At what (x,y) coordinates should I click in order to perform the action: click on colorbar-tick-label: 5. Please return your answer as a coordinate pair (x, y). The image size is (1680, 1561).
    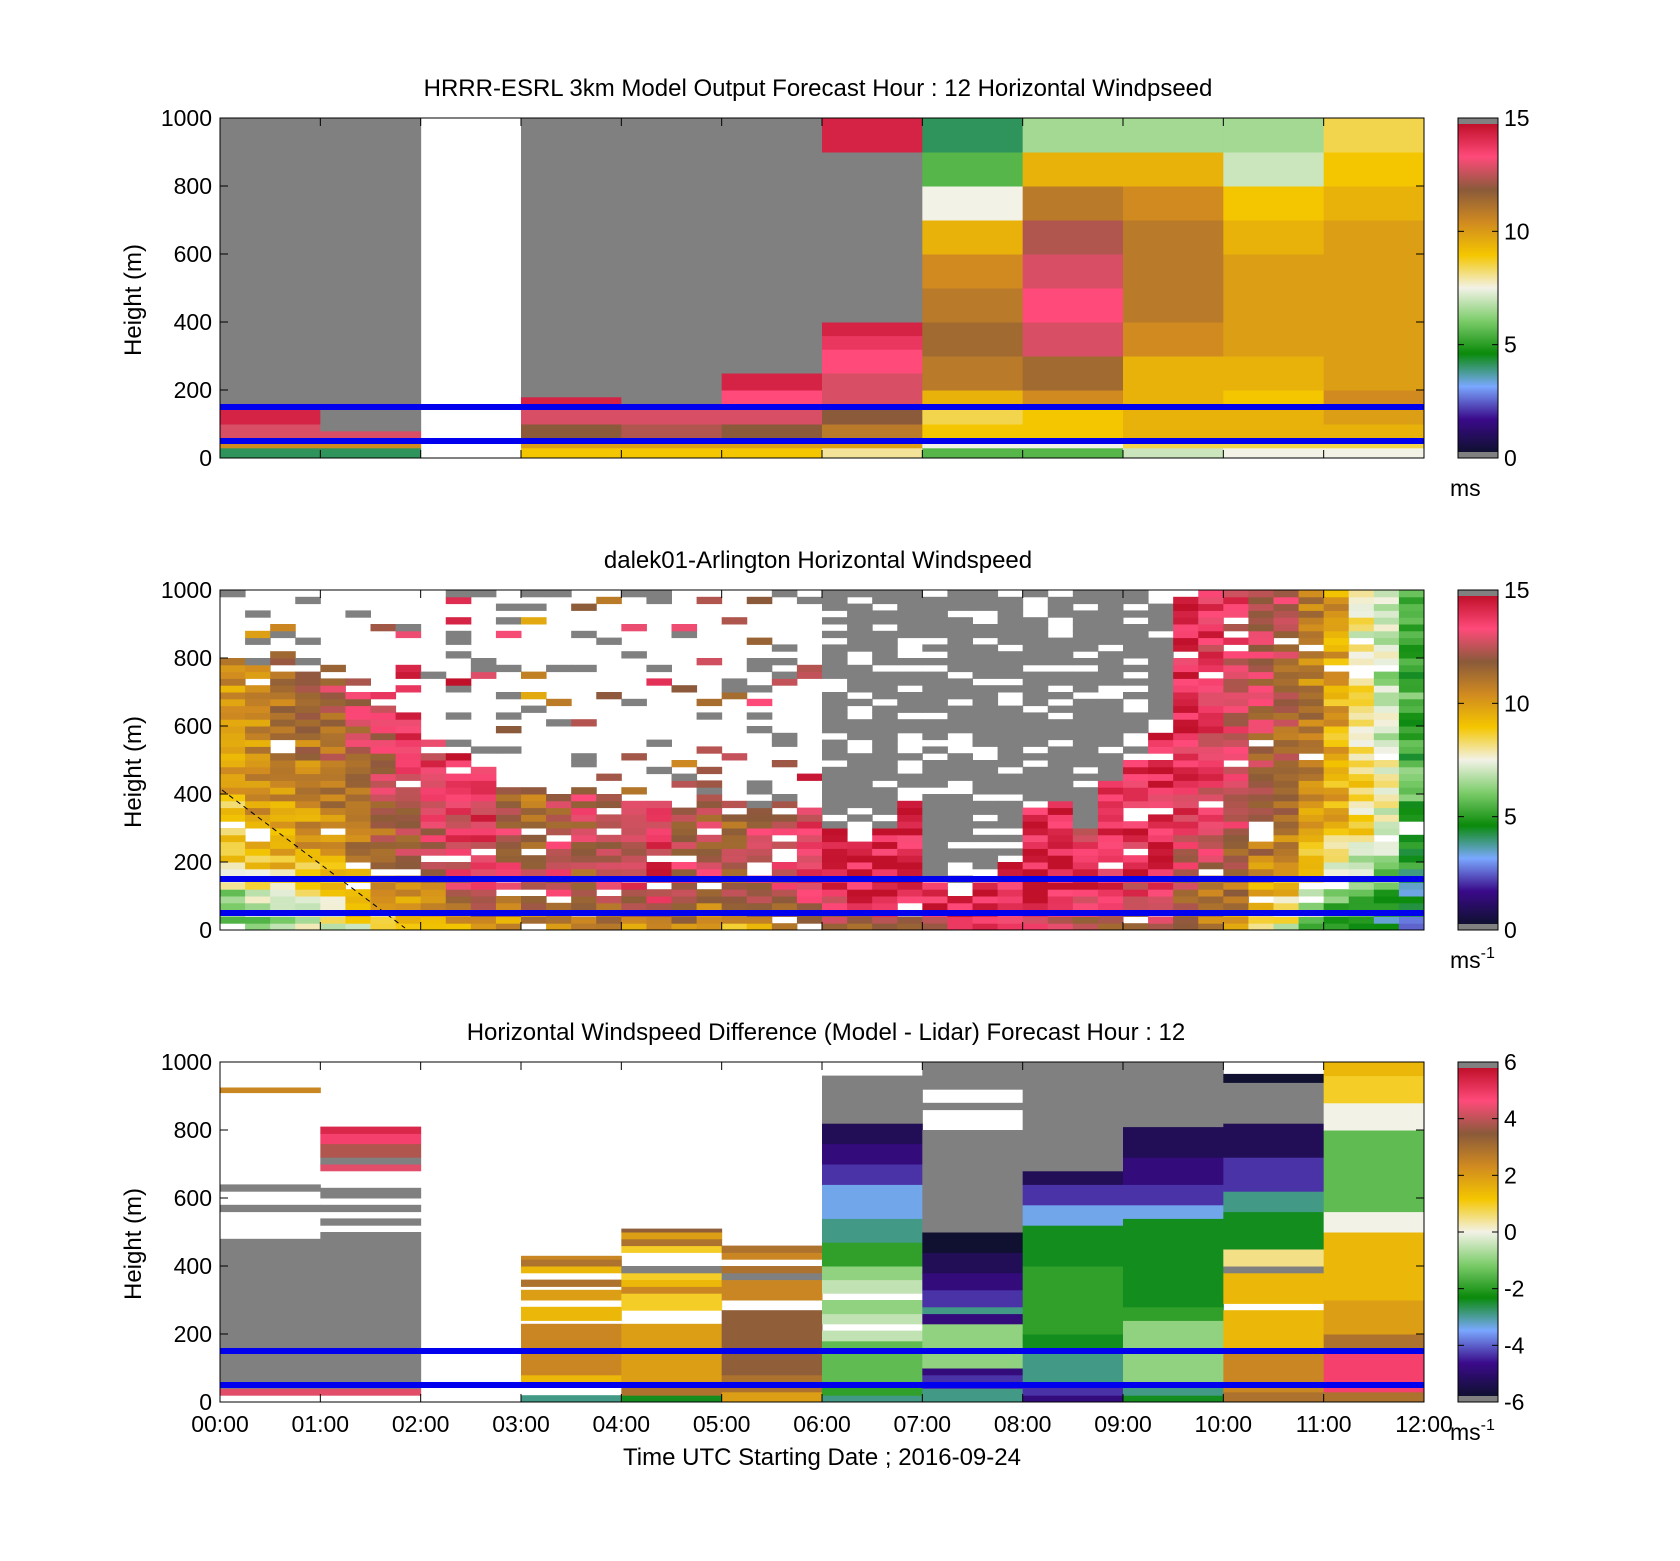
    Looking at the image, I should click on (1510, 817).